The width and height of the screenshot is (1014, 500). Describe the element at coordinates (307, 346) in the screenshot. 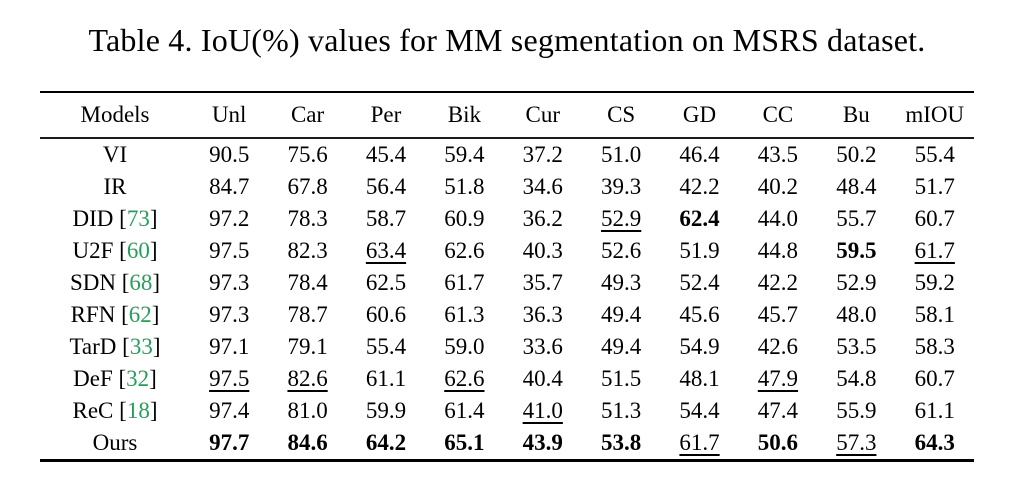

I see `value-cell-car: 79.1` at that location.